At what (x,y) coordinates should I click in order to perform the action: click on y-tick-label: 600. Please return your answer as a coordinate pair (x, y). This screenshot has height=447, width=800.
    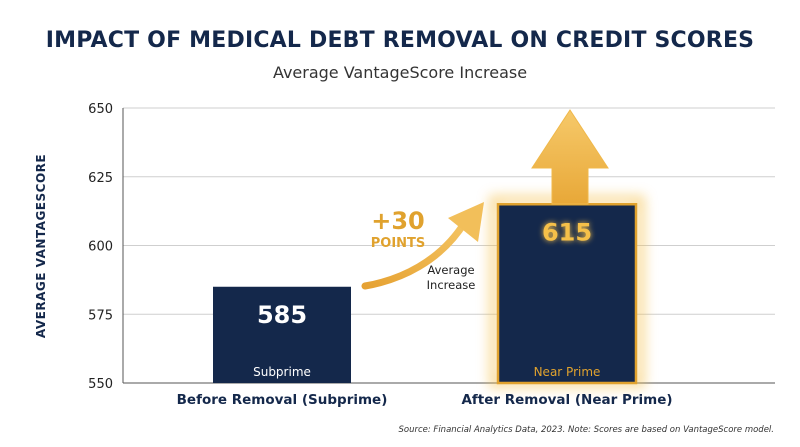
    Looking at the image, I should click on (100, 247).